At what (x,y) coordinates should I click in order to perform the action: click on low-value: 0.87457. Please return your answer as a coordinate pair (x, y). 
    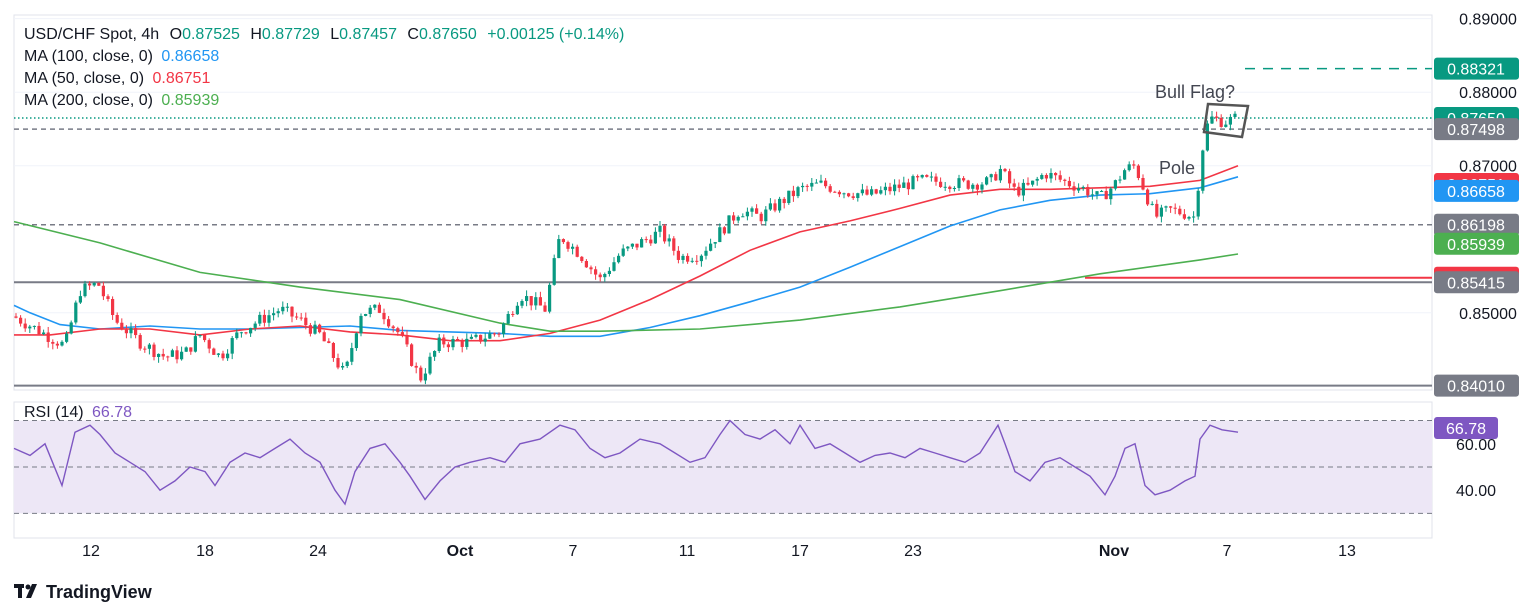
    Looking at the image, I should click on (368, 34).